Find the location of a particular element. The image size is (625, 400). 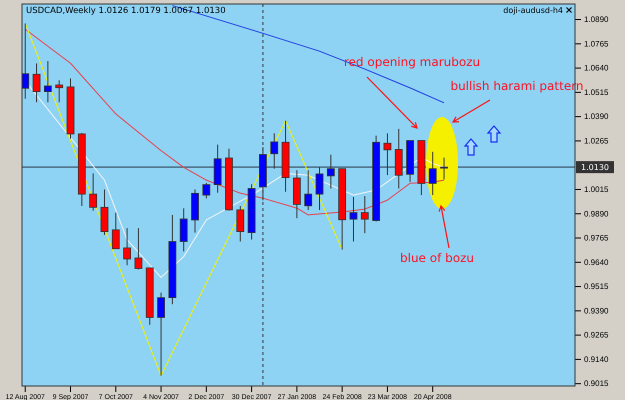

y-tick-label: 0.9140 is located at coordinates (597, 359).